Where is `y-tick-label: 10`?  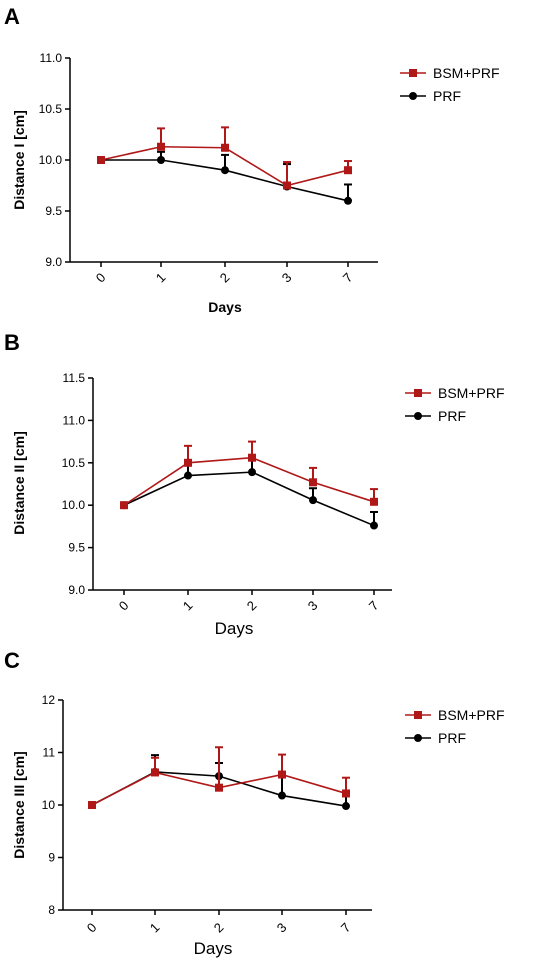 y-tick-label: 10 is located at coordinates (49, 805).